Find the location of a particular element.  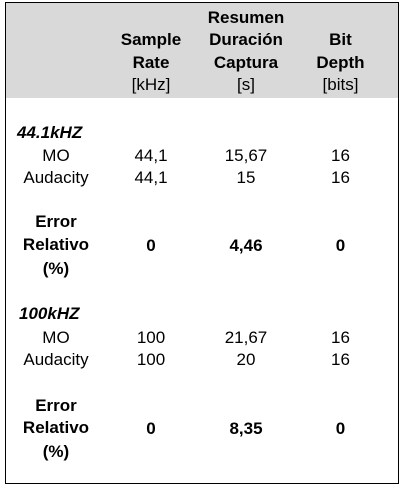

row-duration: 20 is located at coordinates (246, 359).